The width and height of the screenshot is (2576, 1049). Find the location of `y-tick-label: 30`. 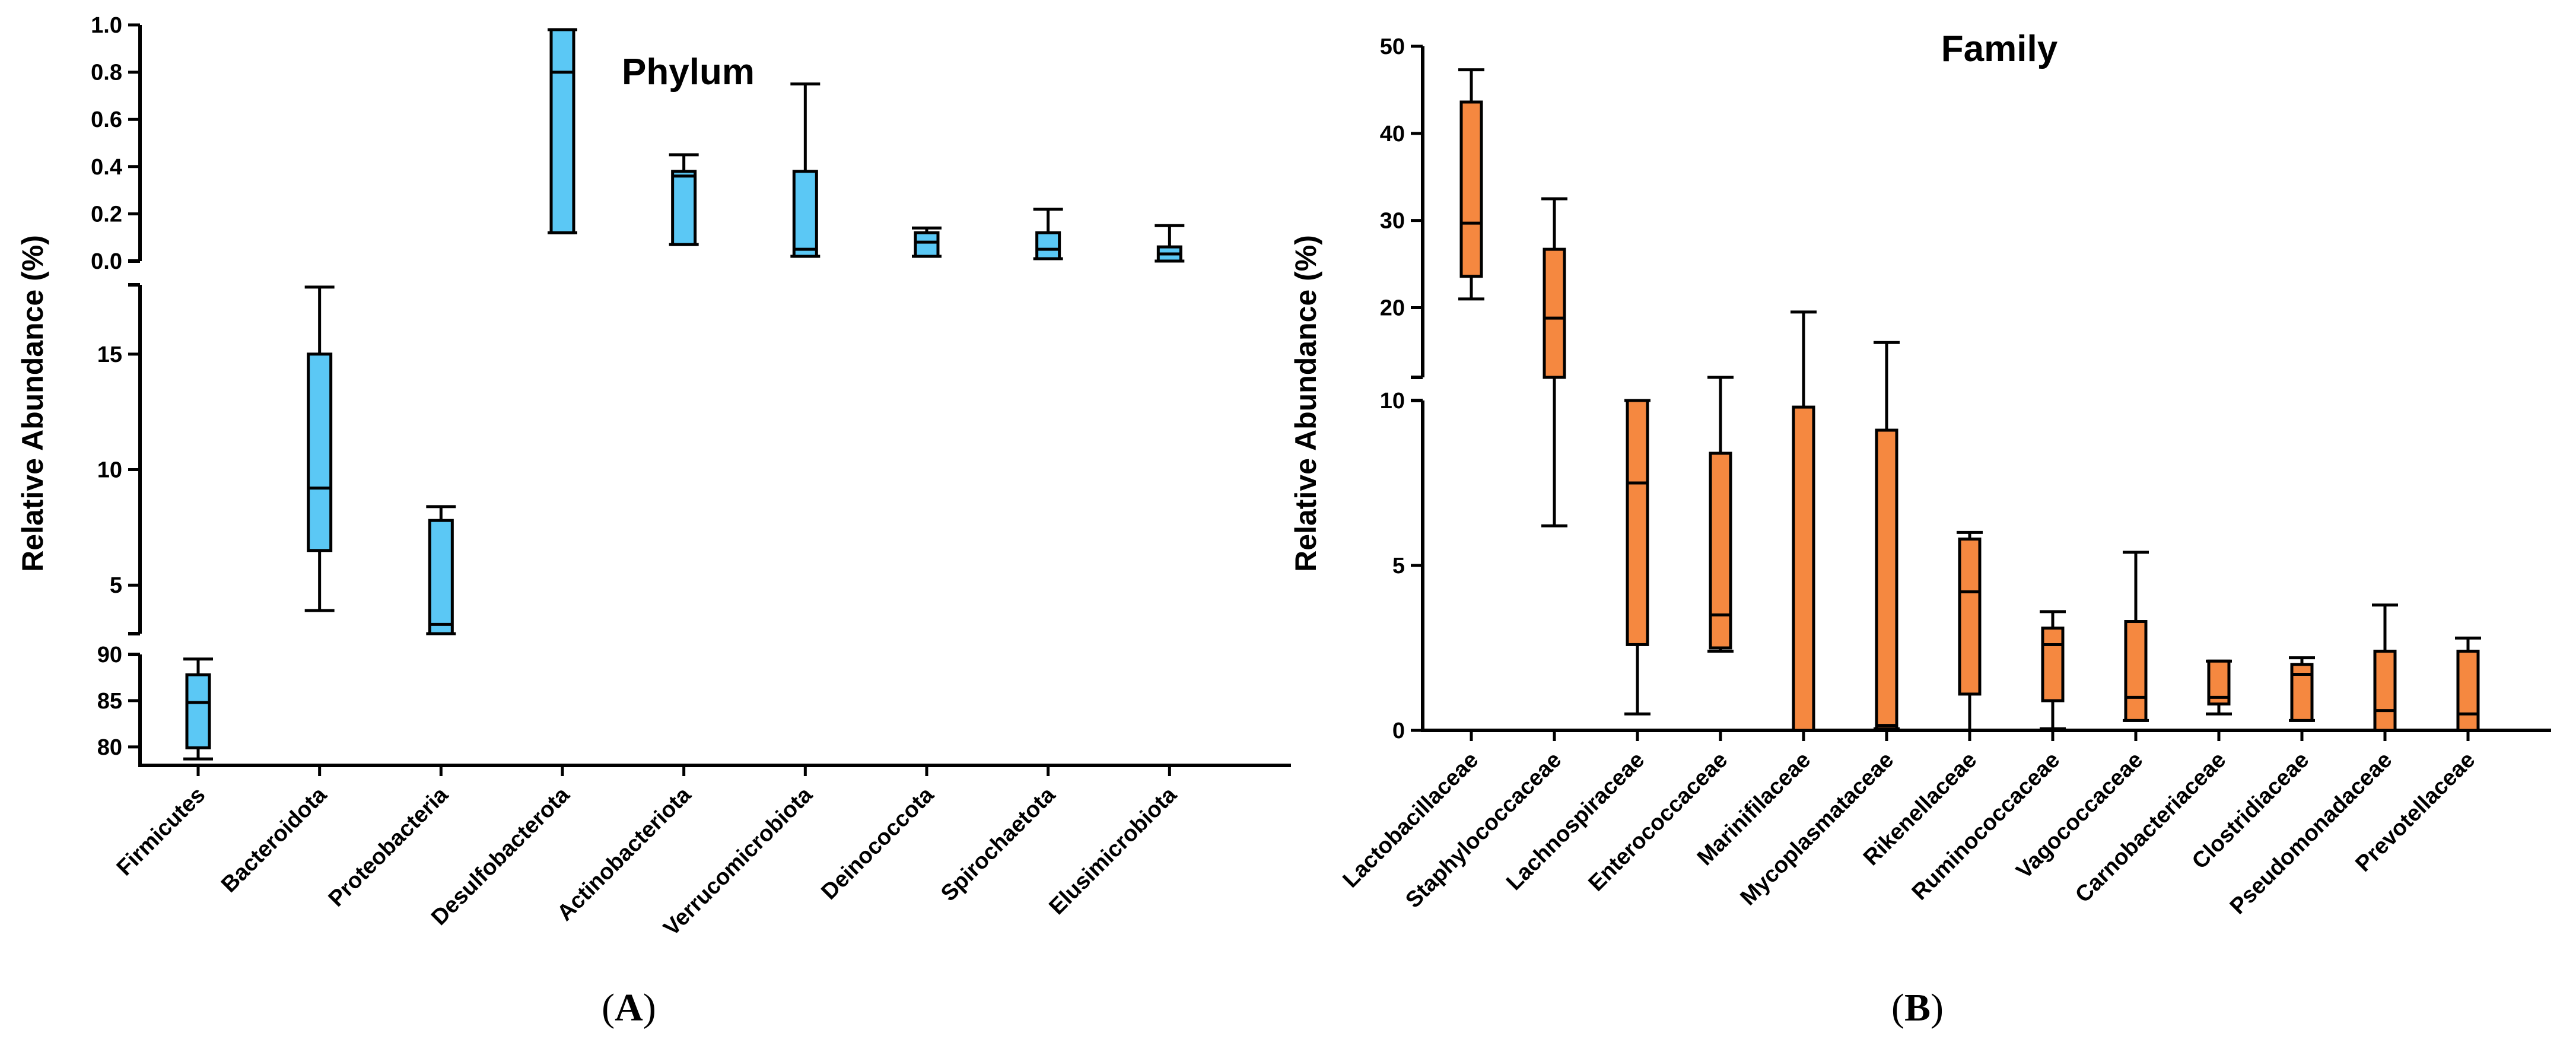

y-tick-label: 30 is located at coordinates (1392, 221).